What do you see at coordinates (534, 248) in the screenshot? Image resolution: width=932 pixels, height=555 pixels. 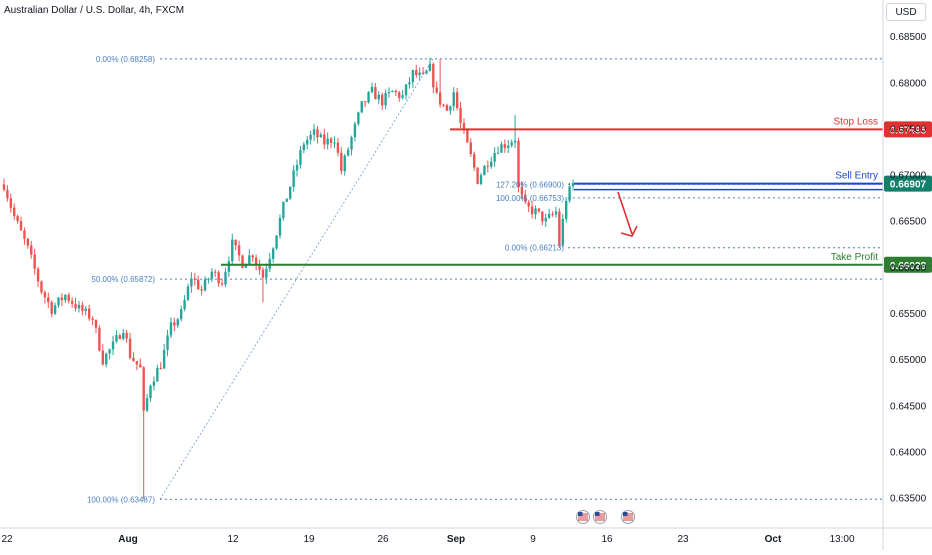 I see `fib-level-label: 0.00% (0.66213)` at bounding box center [534, 248].